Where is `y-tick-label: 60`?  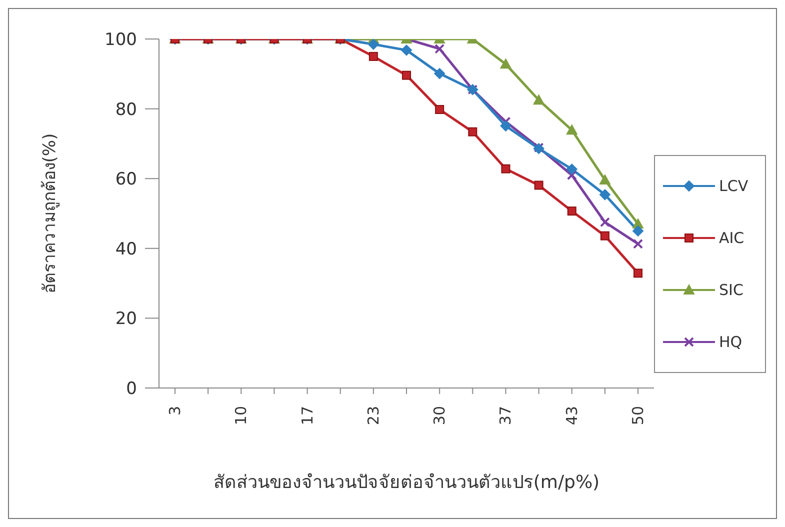
y-tick-label: 60 is located at coordinates (126, 180).